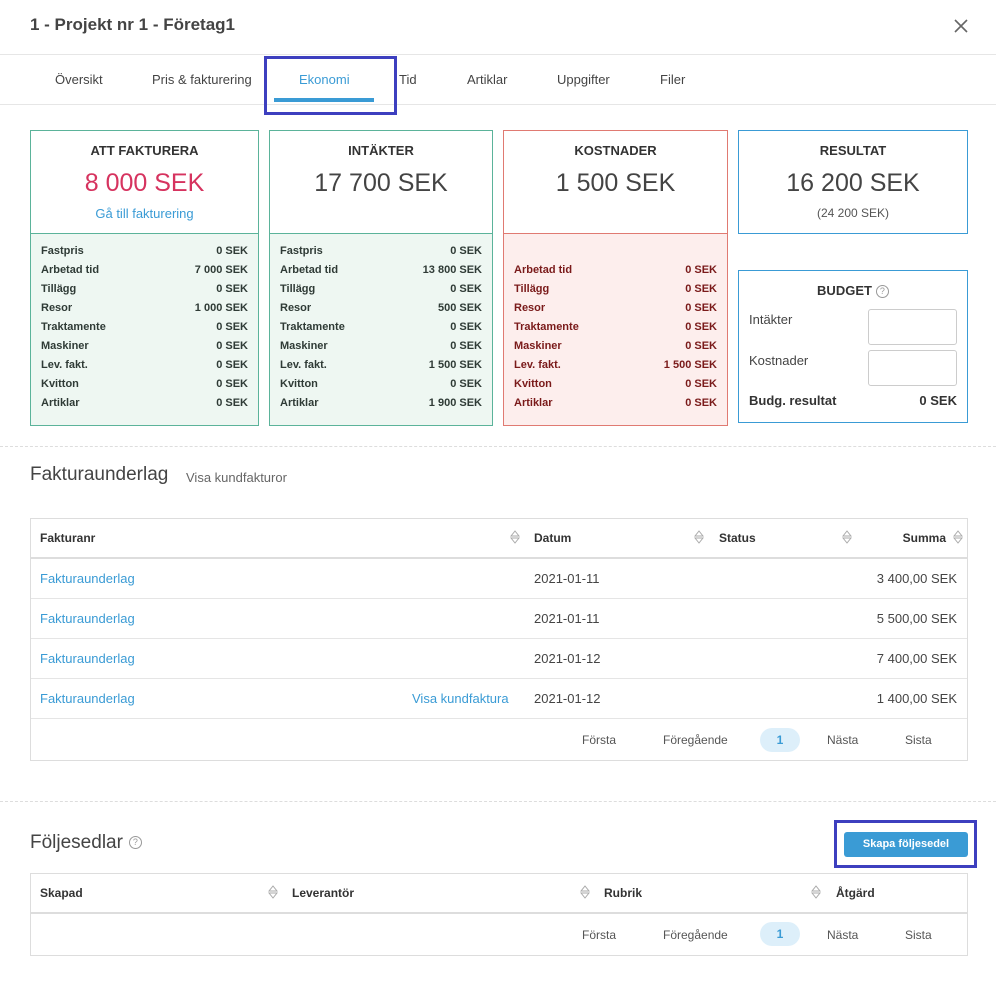 This screenshot has width=996, height=984. Describe the element at coordinates (298, 289) in the screenshot. I see `breakdown-label: Tillägg` at that location.